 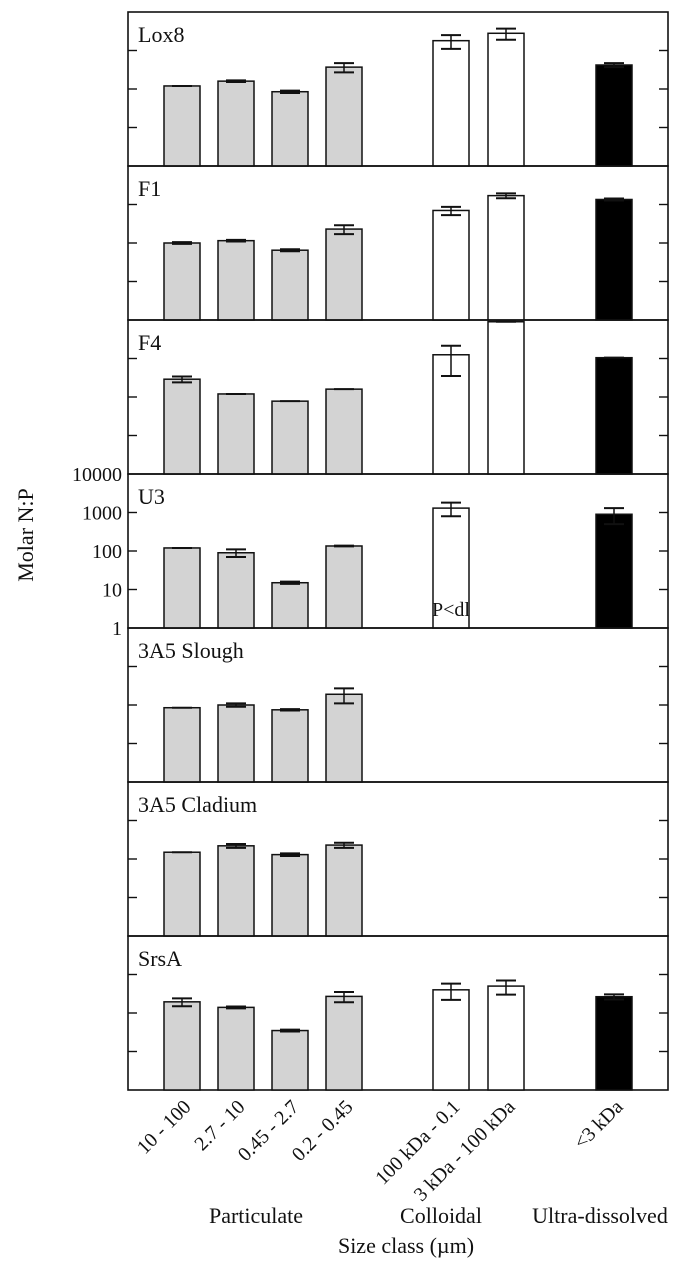 I want to click on x-tick-label: 10 - 100, so click(x=164, y=1127).